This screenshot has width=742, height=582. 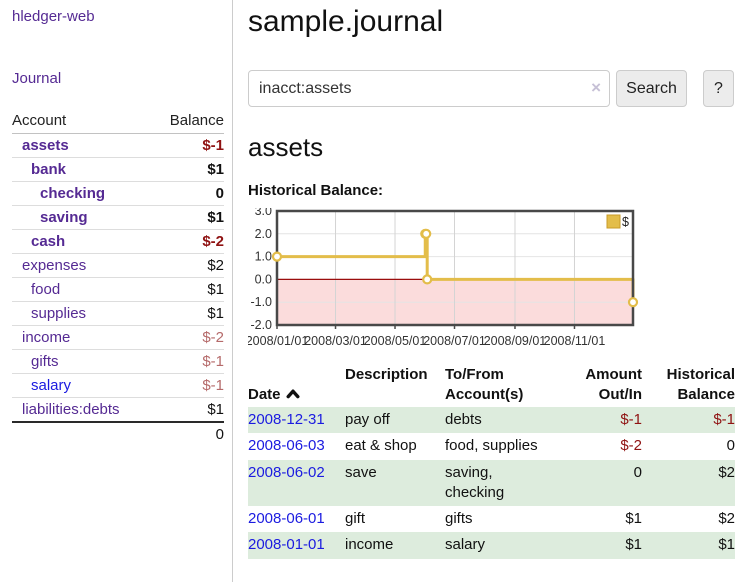 What do you see at coordinates (484, 384) in the screenshot?
I see `column-header-accounts: To/From Account(s)` at bounding box center [484, 384].